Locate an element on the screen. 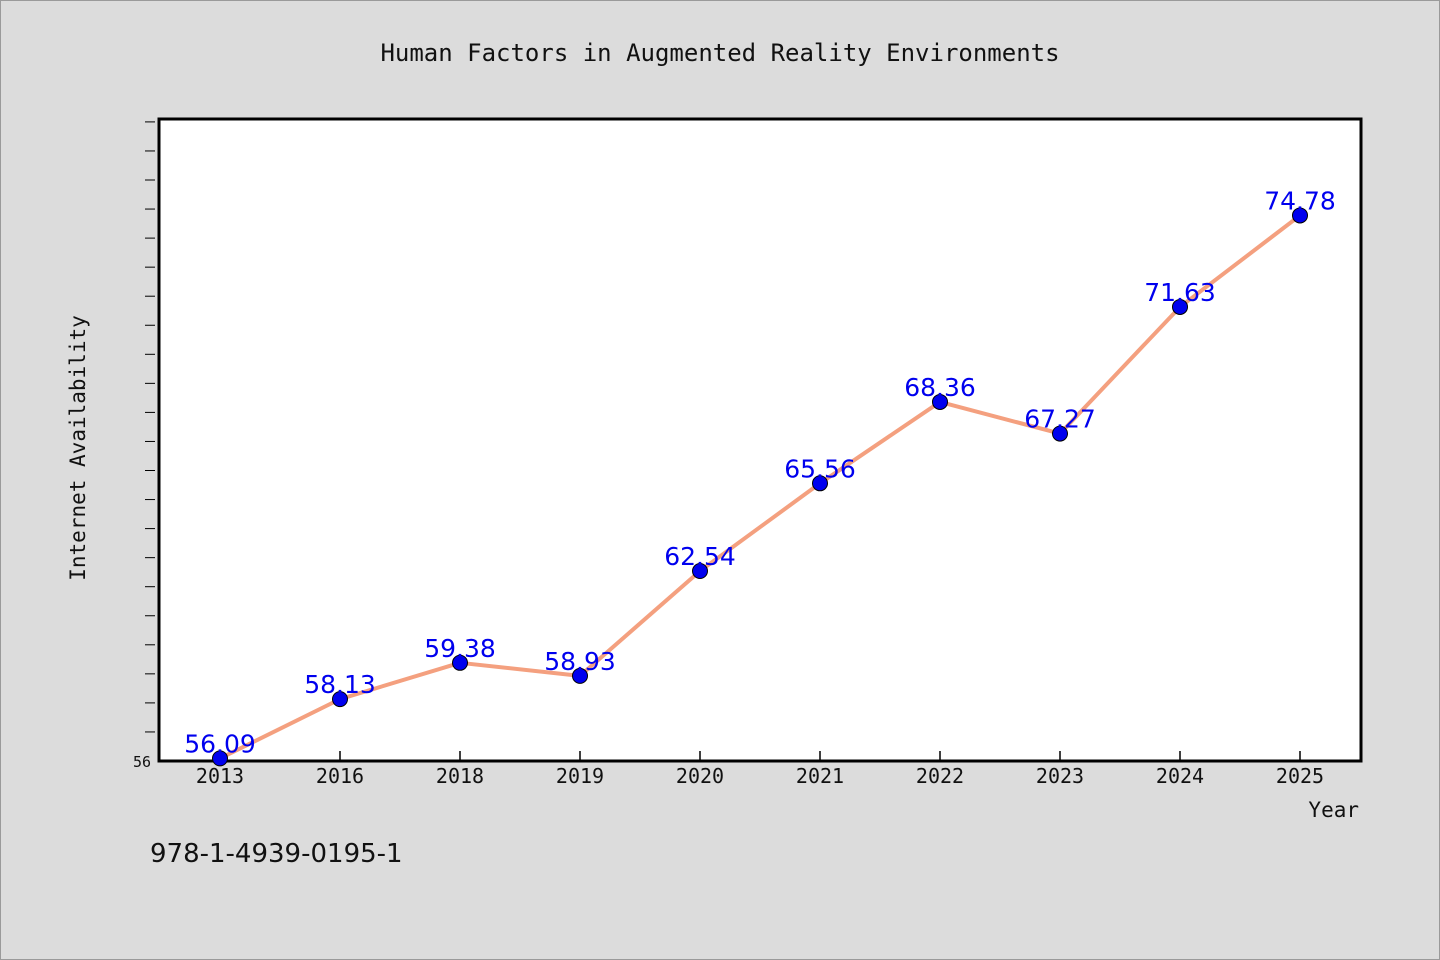 This screenshot has height=960, width=1440. data-label: 74.78 is located at coordinates (1300, 200).